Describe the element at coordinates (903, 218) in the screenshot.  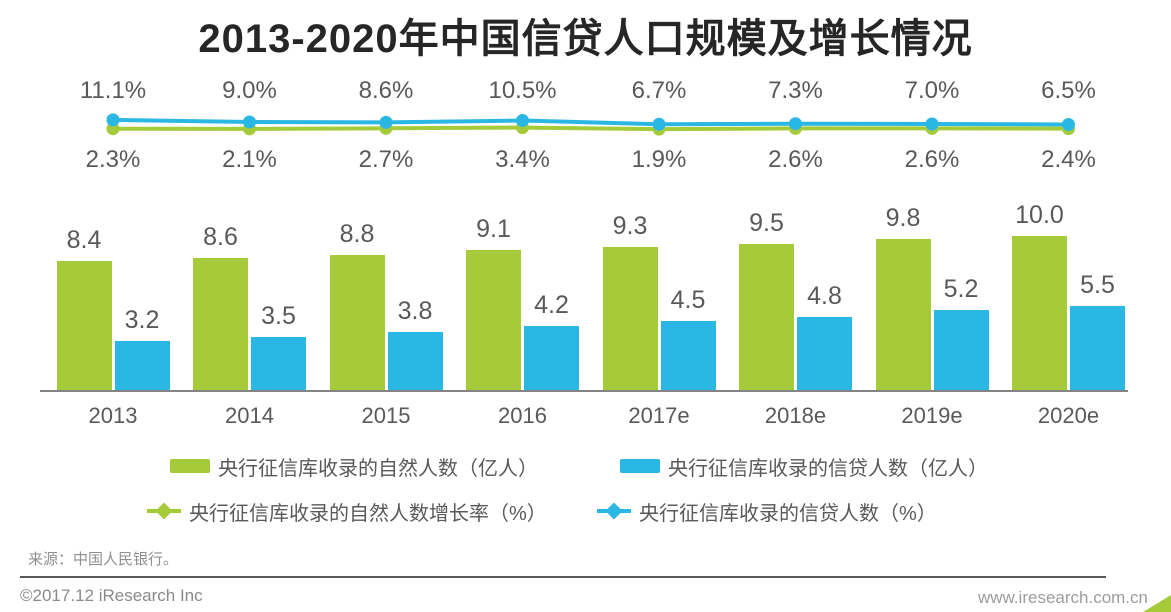
I see `bar-value-label: 9.8` at that location.